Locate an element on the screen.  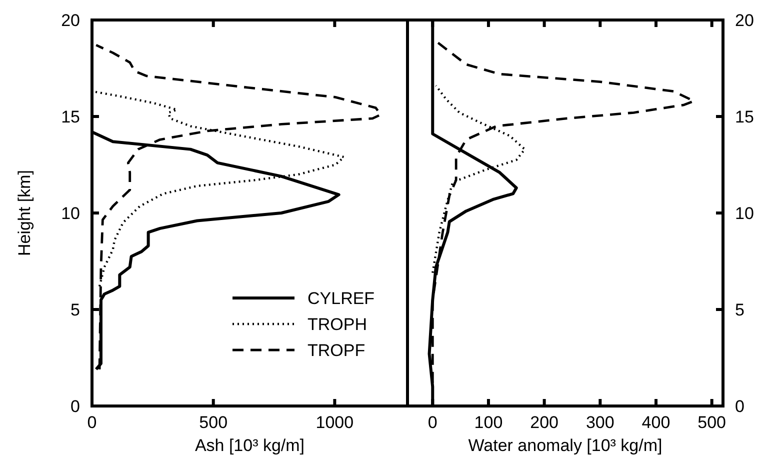
y-tick-label: 5 is located at coordinates (75, 310).